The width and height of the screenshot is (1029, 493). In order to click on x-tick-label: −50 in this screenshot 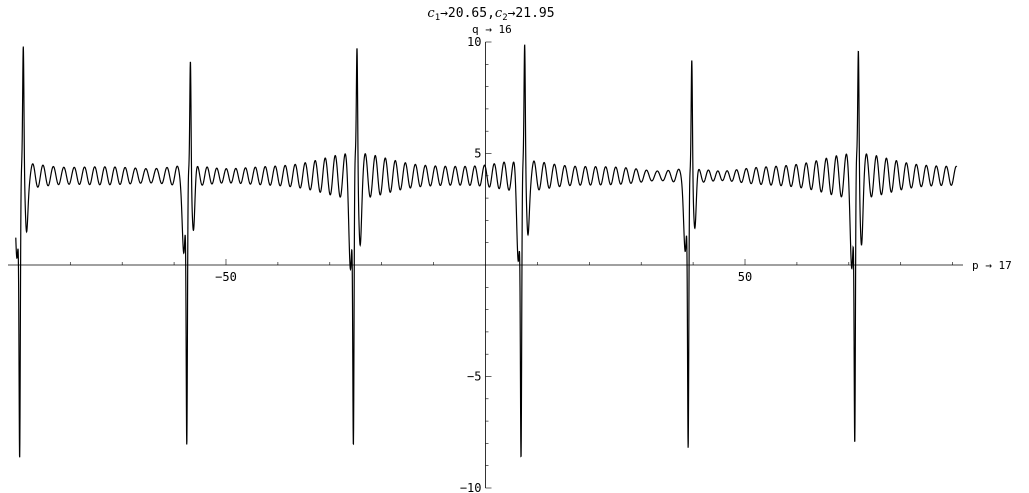, I will do `click(226, 277)`.